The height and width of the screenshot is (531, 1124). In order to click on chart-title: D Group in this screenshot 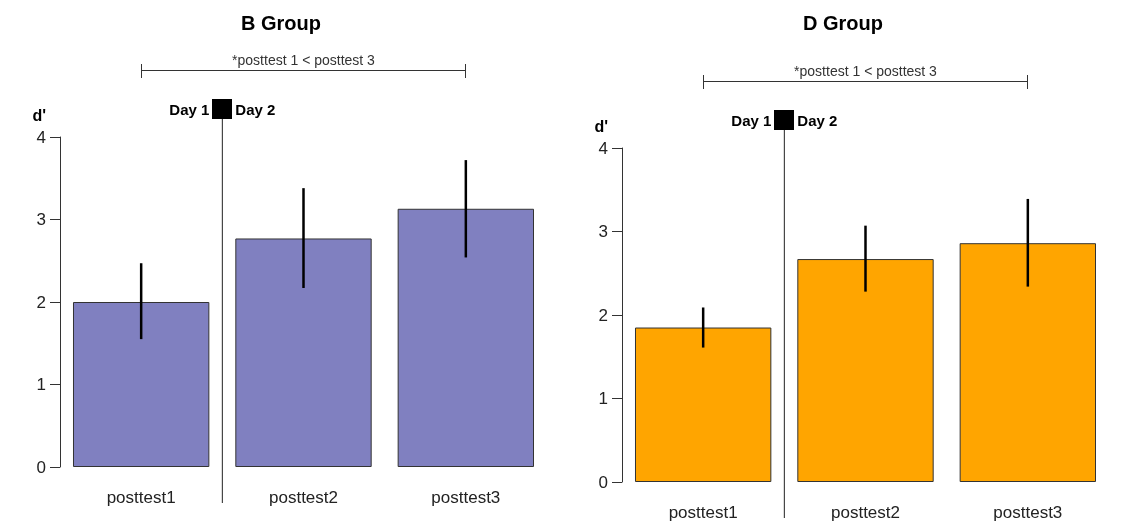, I will do `click(843, 23)`.